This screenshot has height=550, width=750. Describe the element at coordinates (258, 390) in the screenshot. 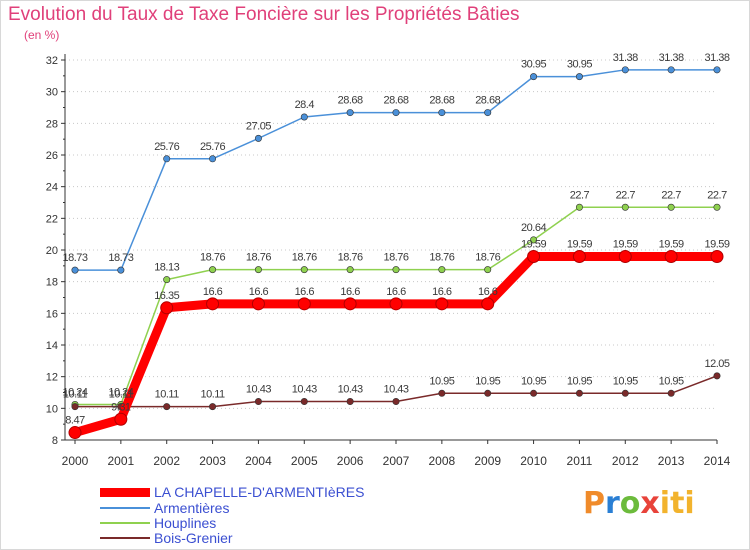

I see `series-3-label-2004: 10.43` at that location.